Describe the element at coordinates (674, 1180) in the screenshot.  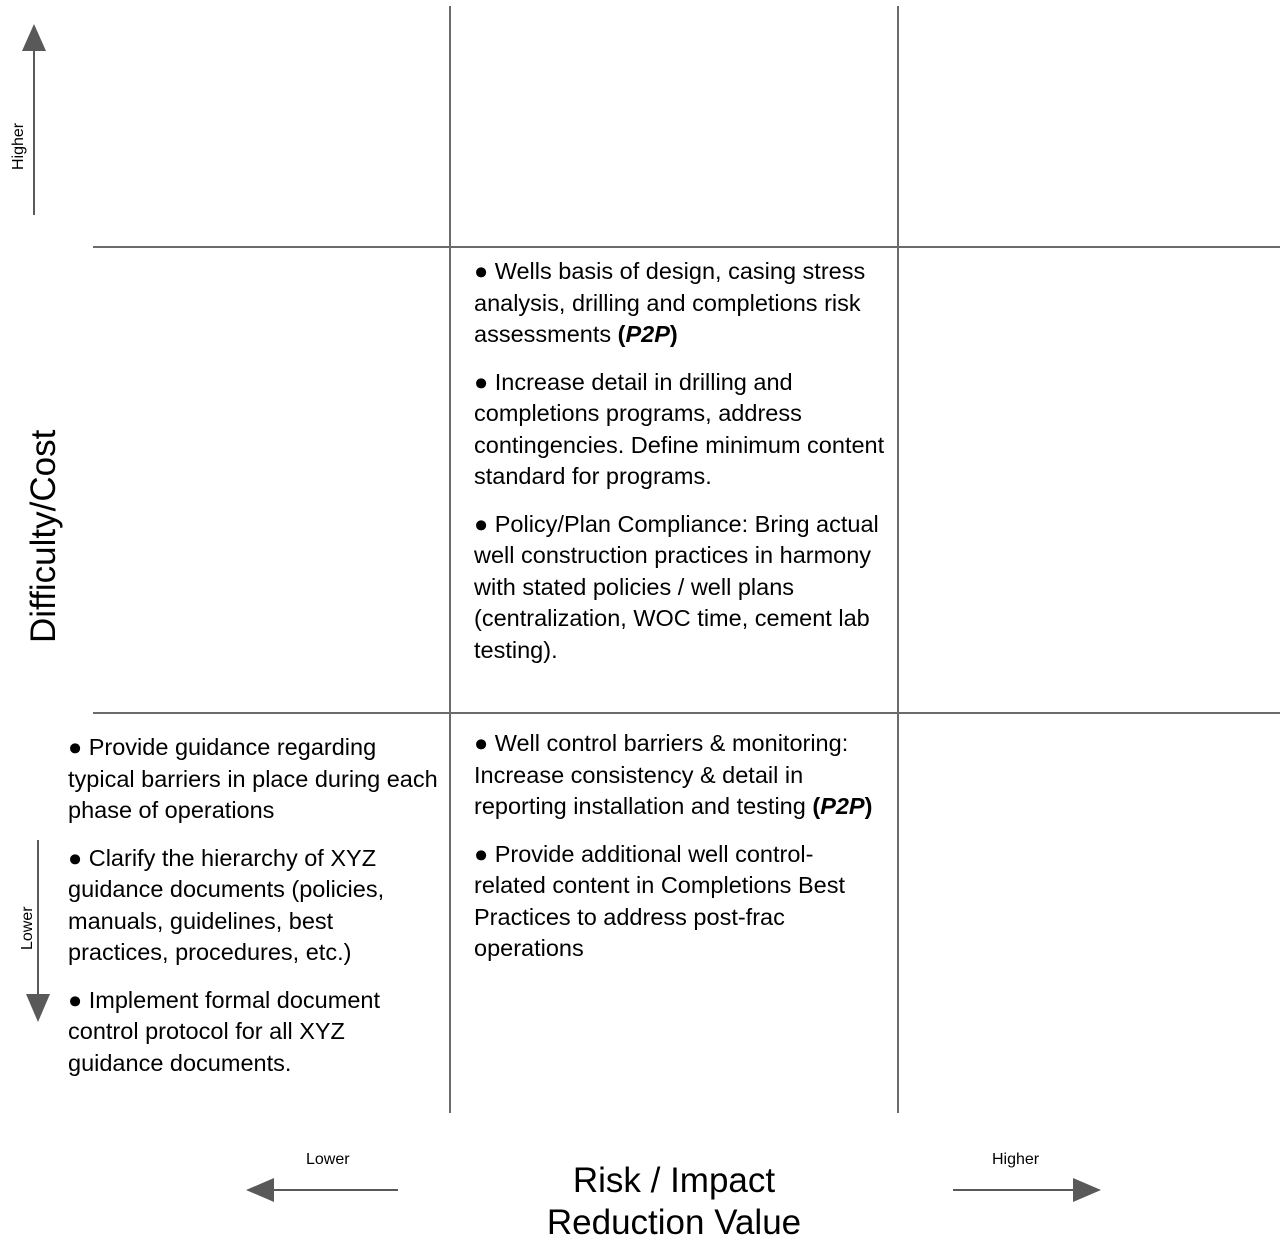
I see `x-axis-title-line1: Risk / Impact` at that location.